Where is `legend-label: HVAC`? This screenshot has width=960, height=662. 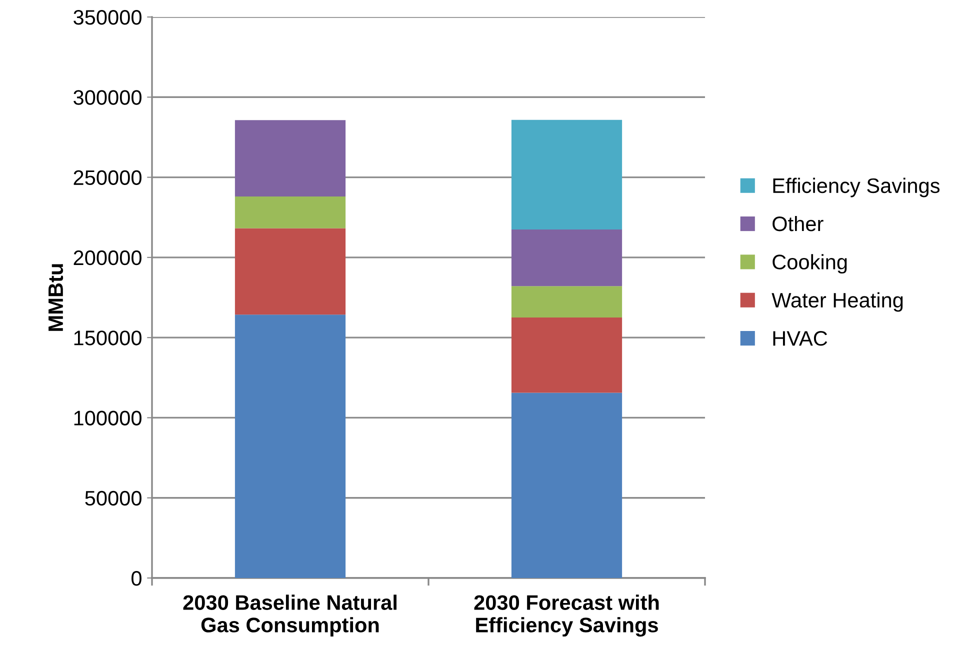
legend-label: HVAC is located at coordinates (800, 338).